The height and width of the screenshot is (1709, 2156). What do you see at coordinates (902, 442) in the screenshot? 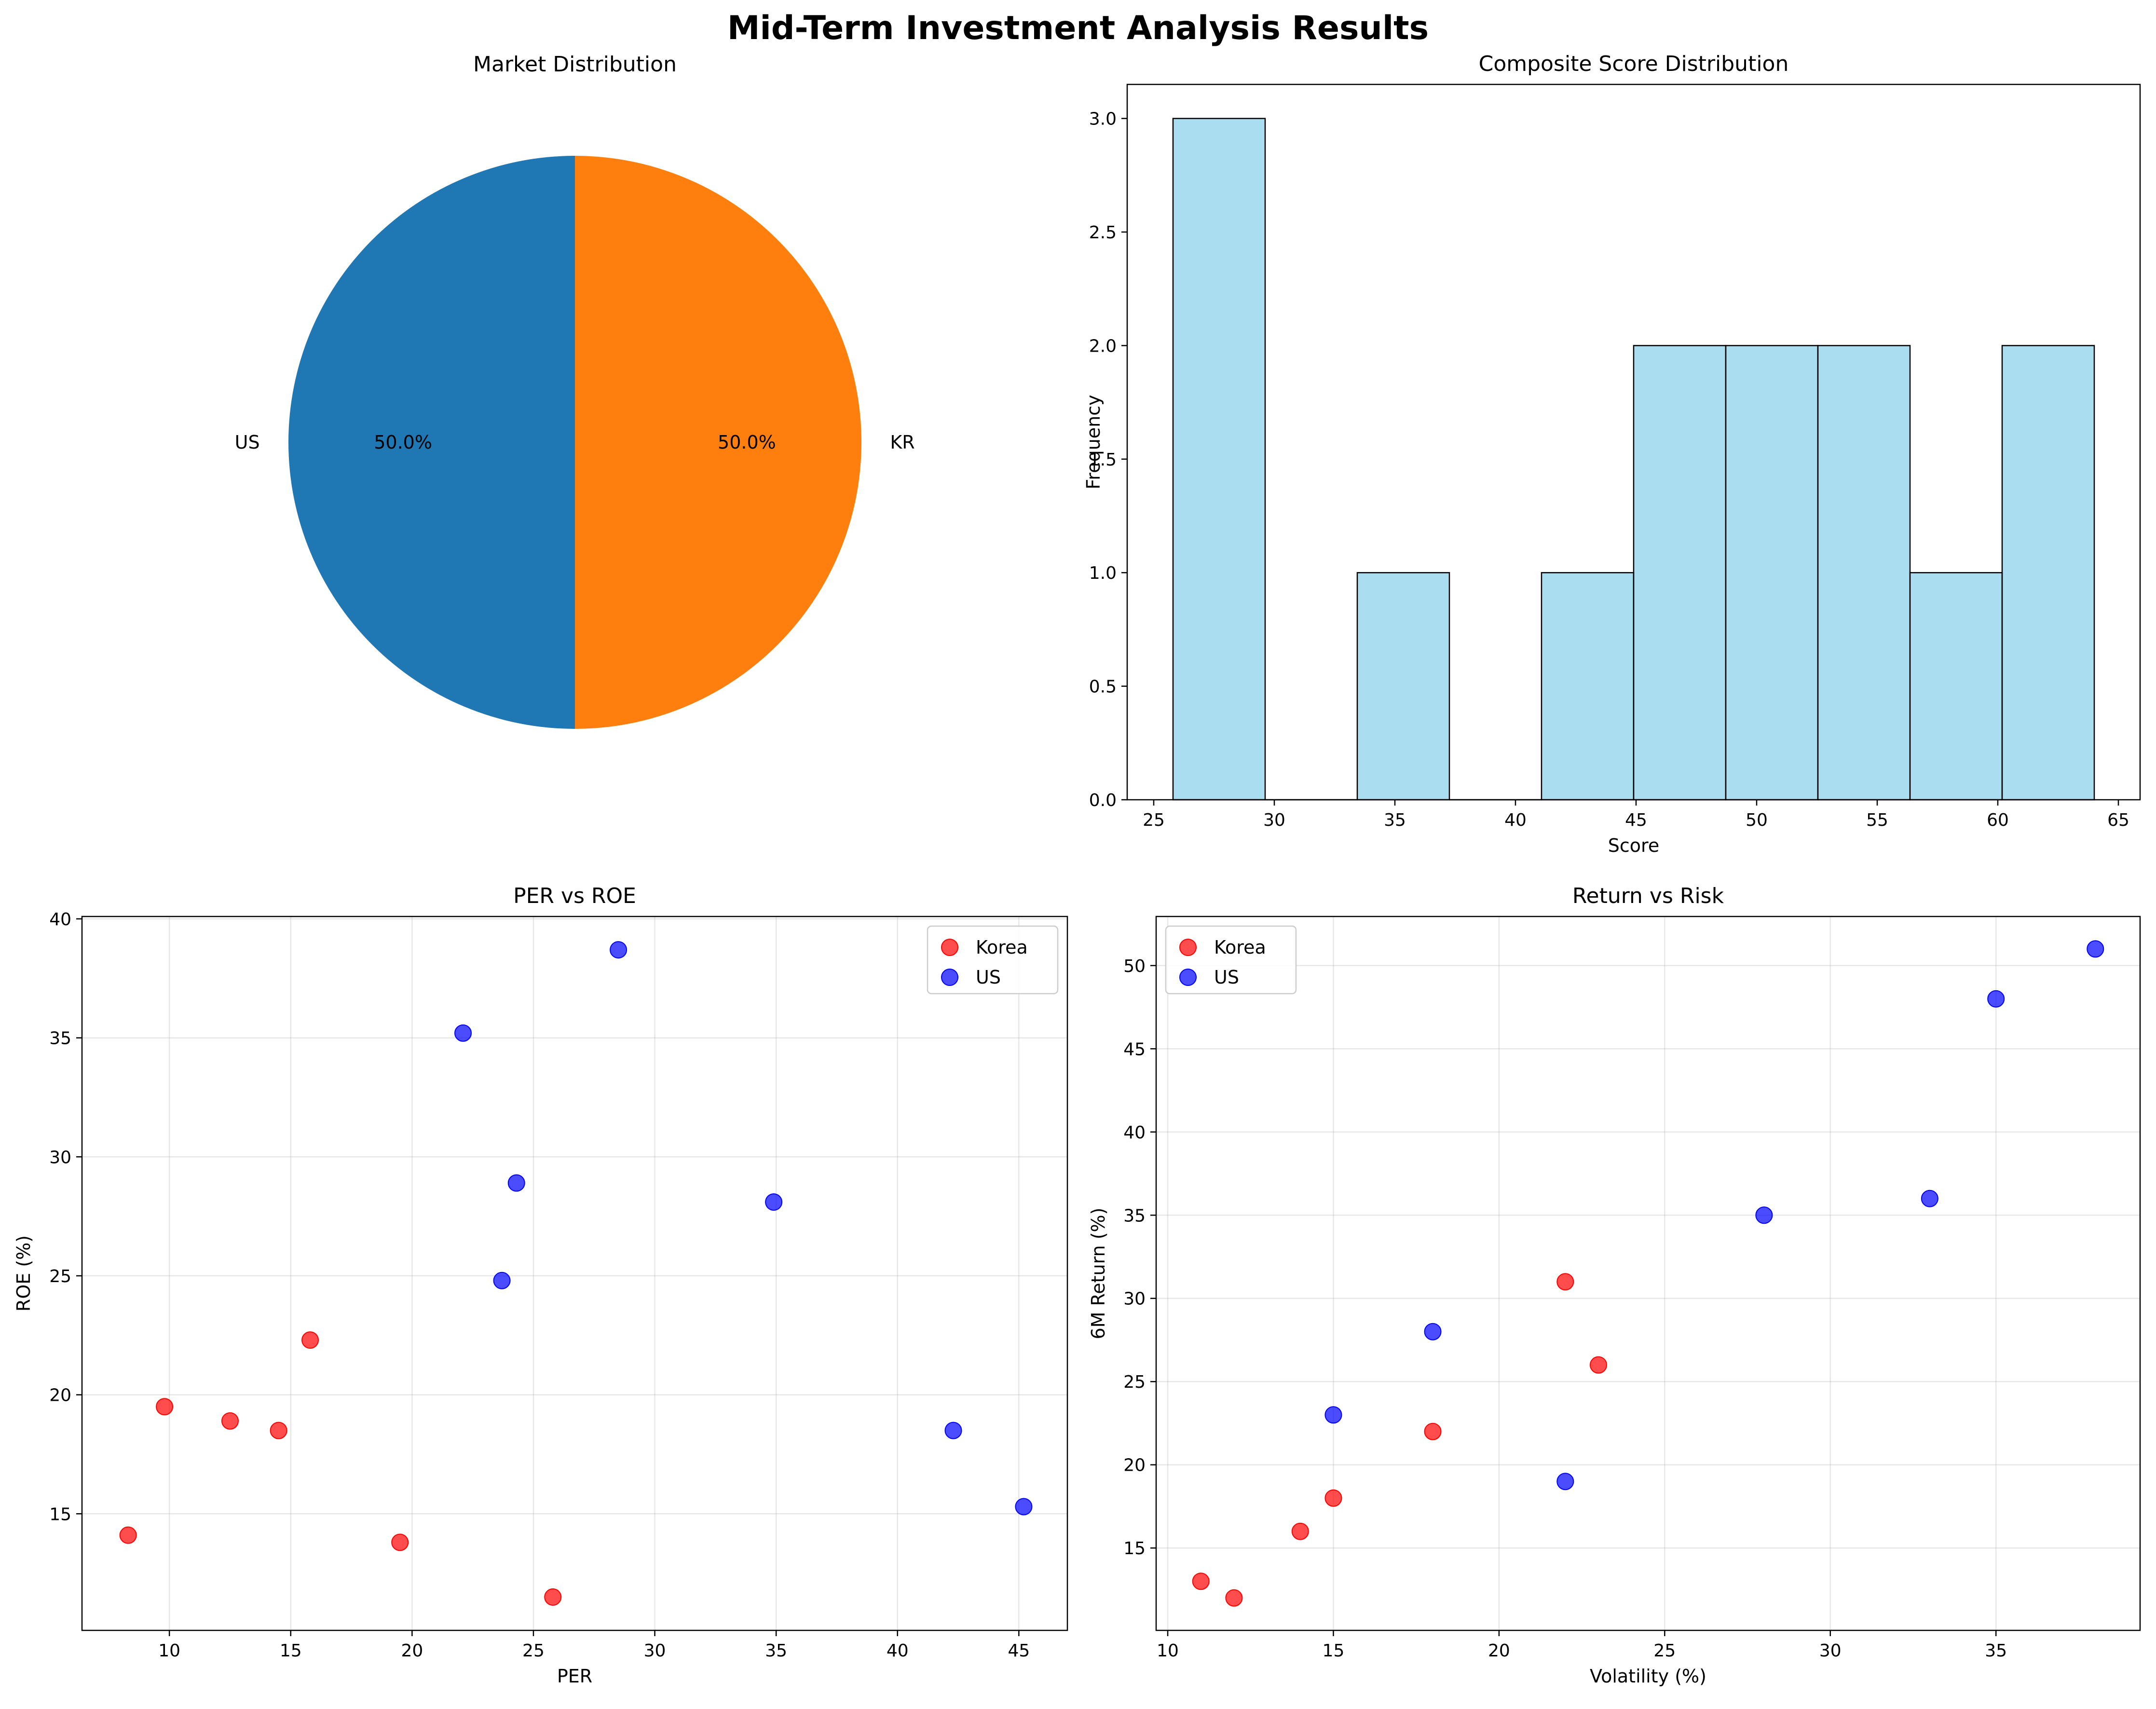
I see `pie-label-kr: KR` at bounding box center [902, 442].